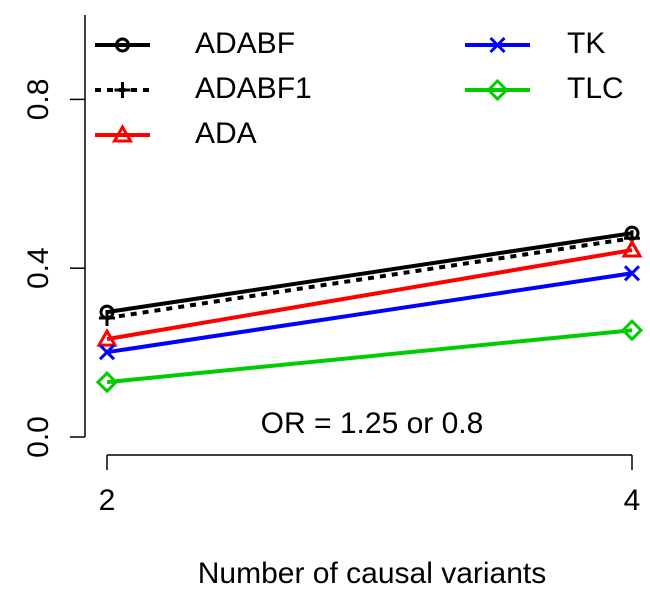 The height and width of the screenshot is (591, 650). Describe the element at coordinates (38, 437) in the screenshot. I see `y-tick-label: 0.0` at that location.